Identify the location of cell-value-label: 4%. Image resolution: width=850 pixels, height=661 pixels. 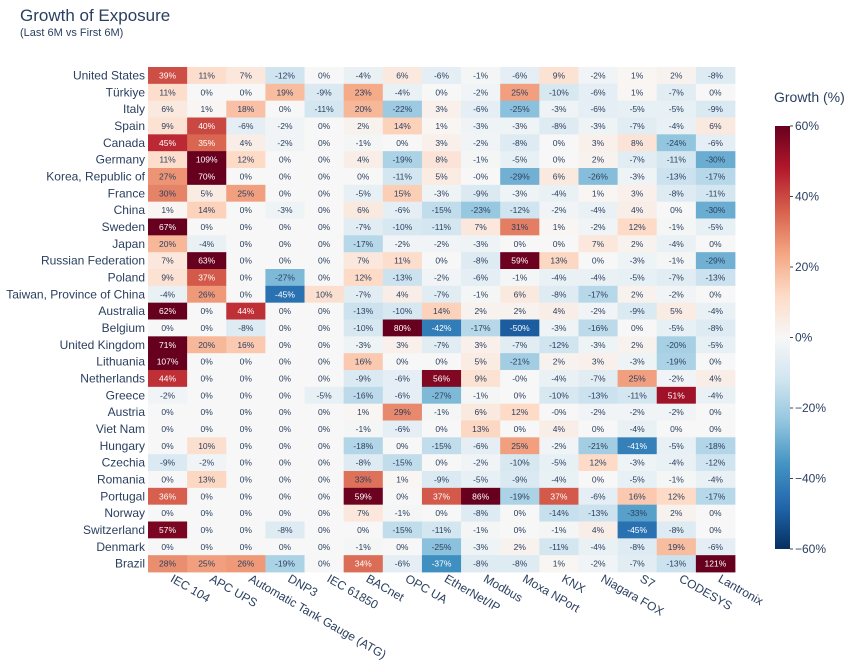
(637, 210).